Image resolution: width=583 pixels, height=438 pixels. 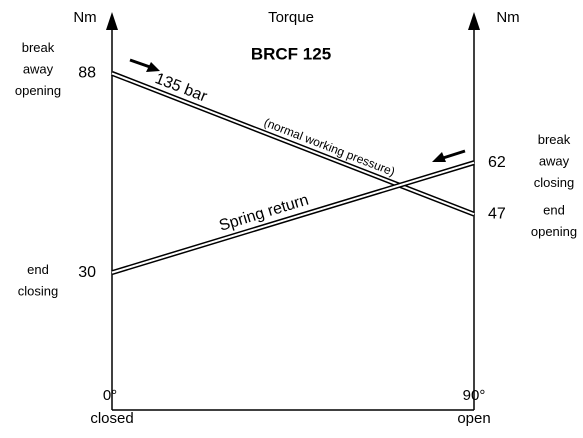 What do you see at coordinates (291, 53) in the screenshot?
I see `chart-subtitle: BRCF 125` at bounding box center [291, 53].